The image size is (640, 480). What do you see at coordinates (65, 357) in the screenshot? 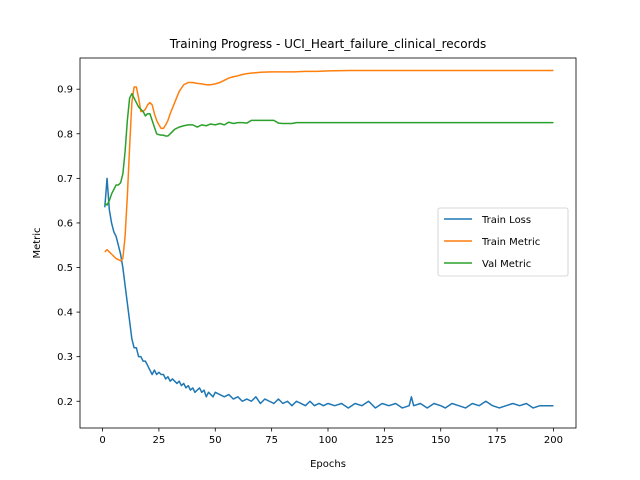
I see `y-tick-label: 0.3` at bounding box center [65, 357].